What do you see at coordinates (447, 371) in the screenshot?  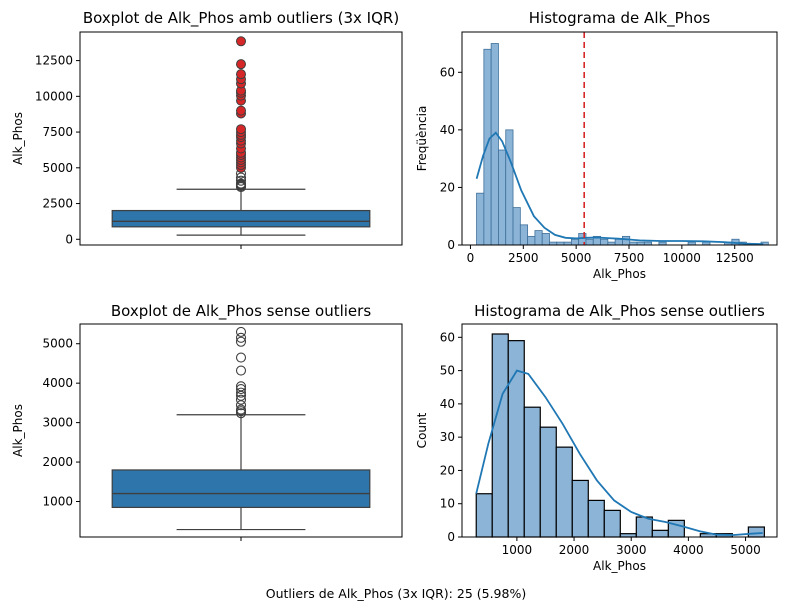 I see `y-tick-label: 50` at bounding box center [447, 371].